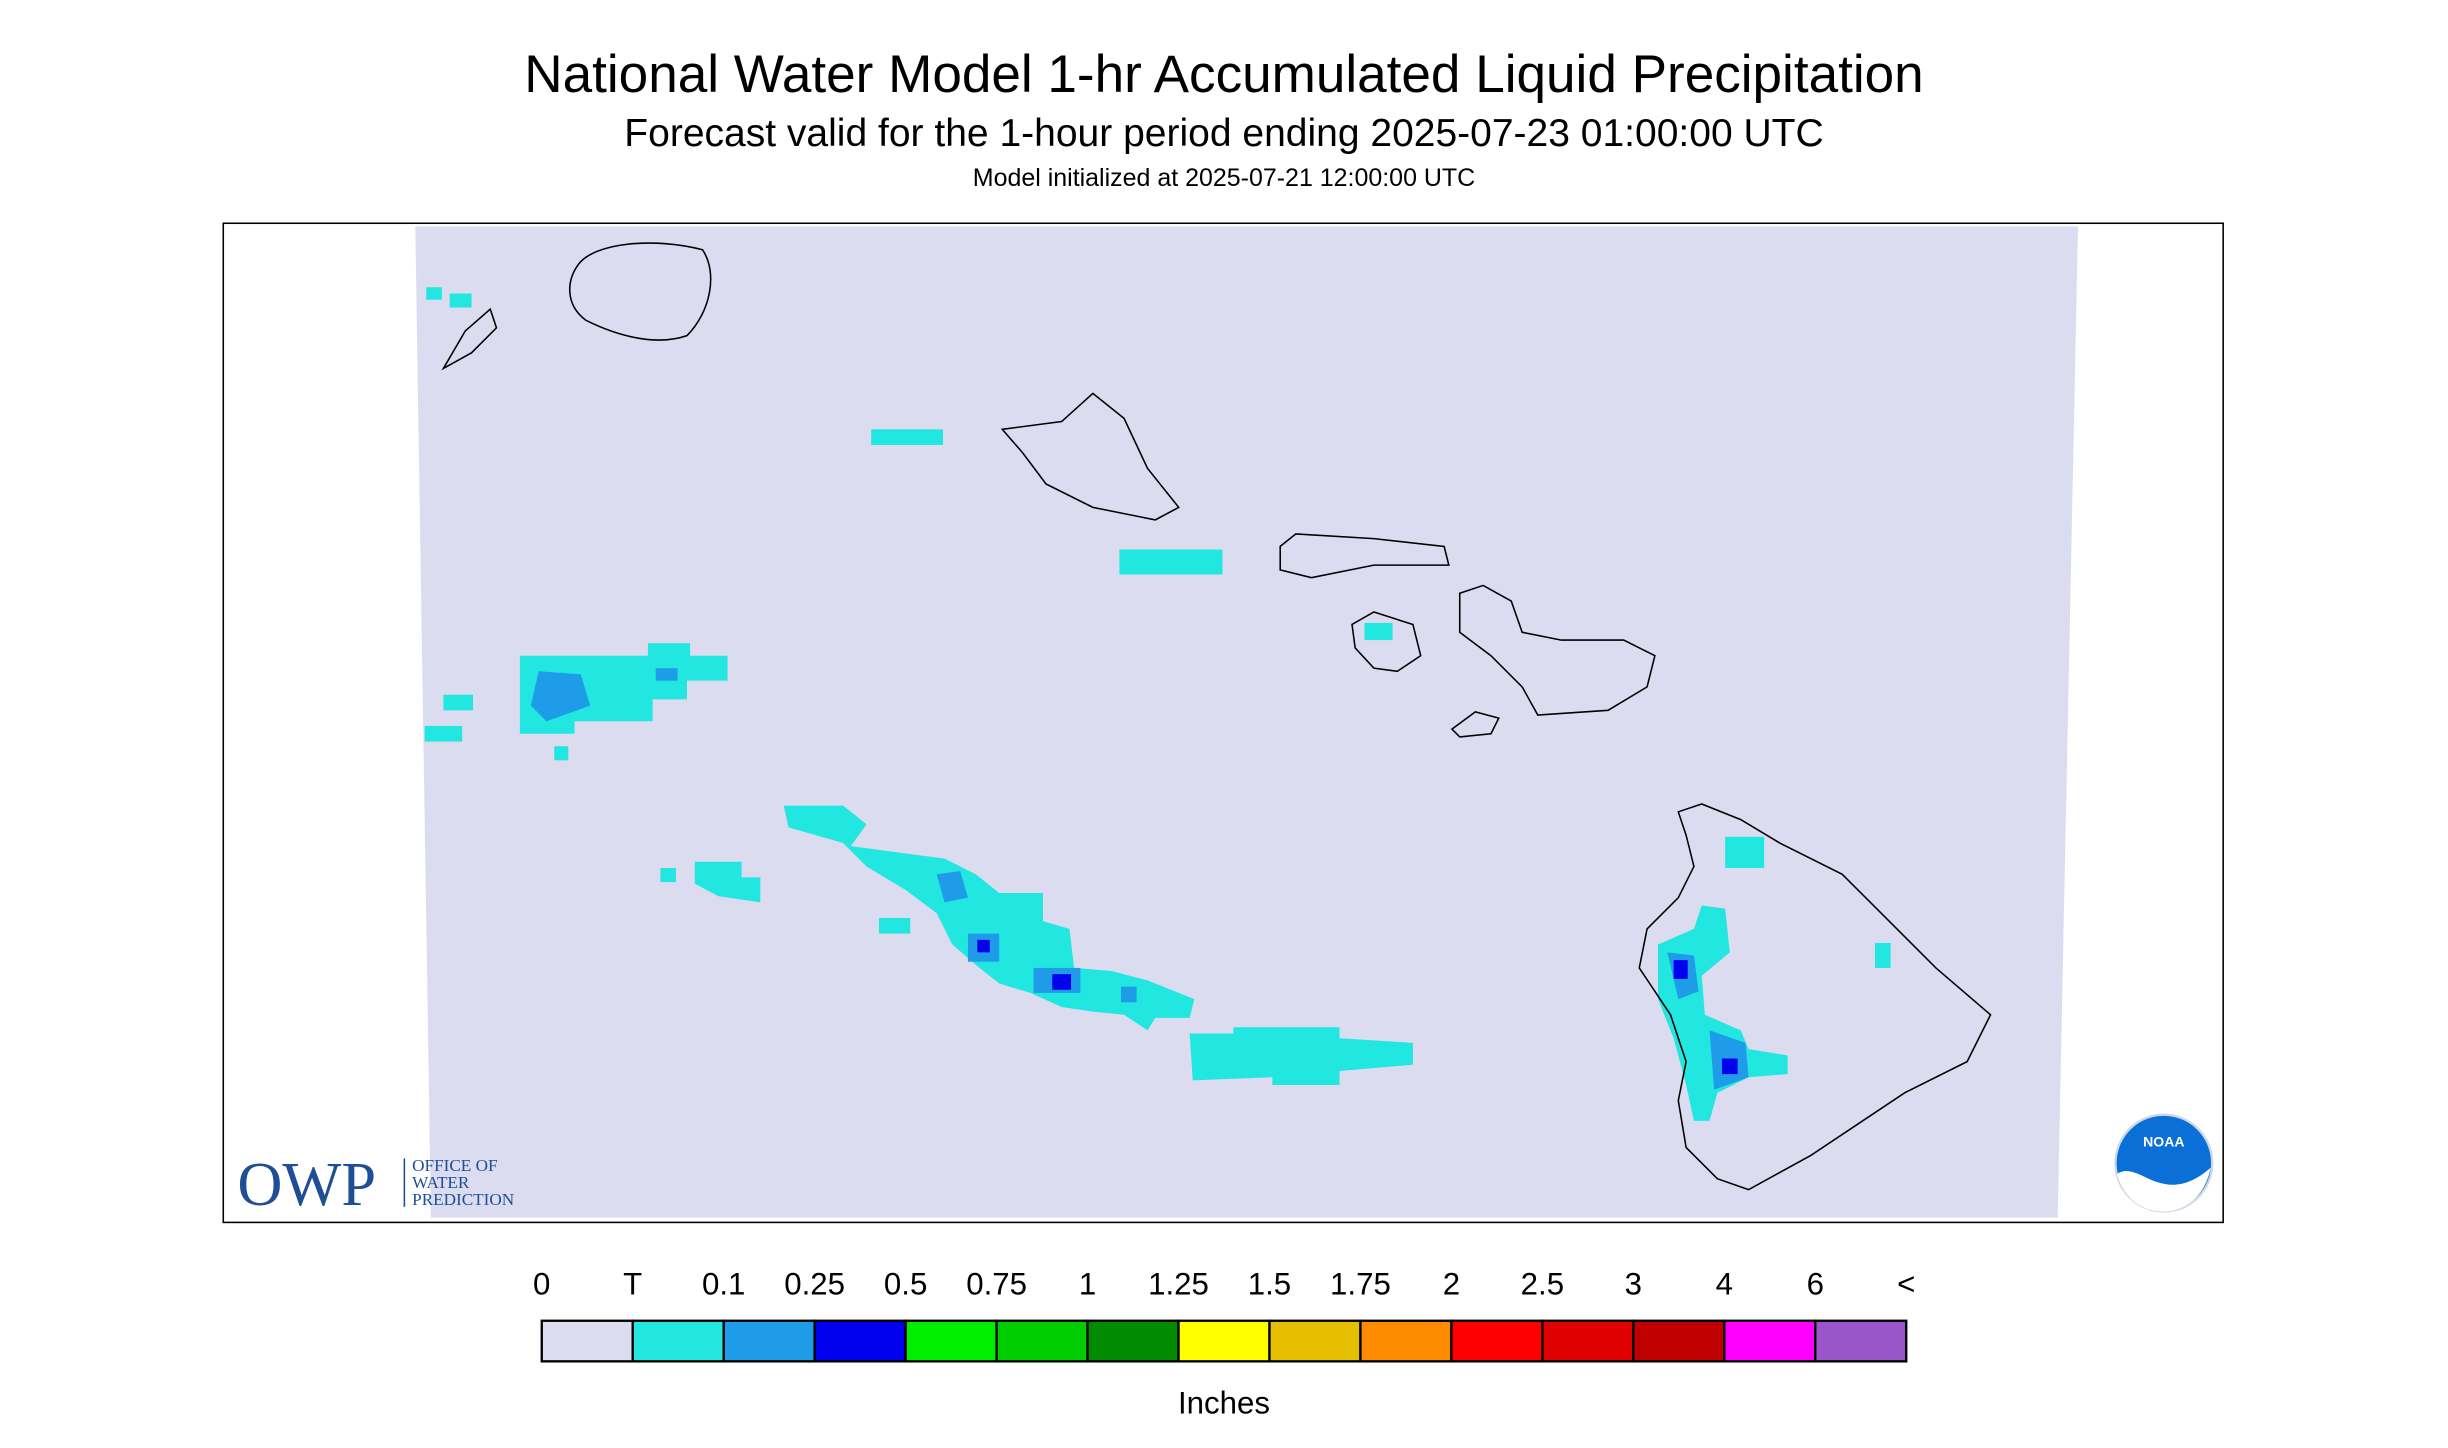 The width and height of the screenshot is (2448, 1448). I want to click on colorbar-label: 4, so click(1724, 1284).